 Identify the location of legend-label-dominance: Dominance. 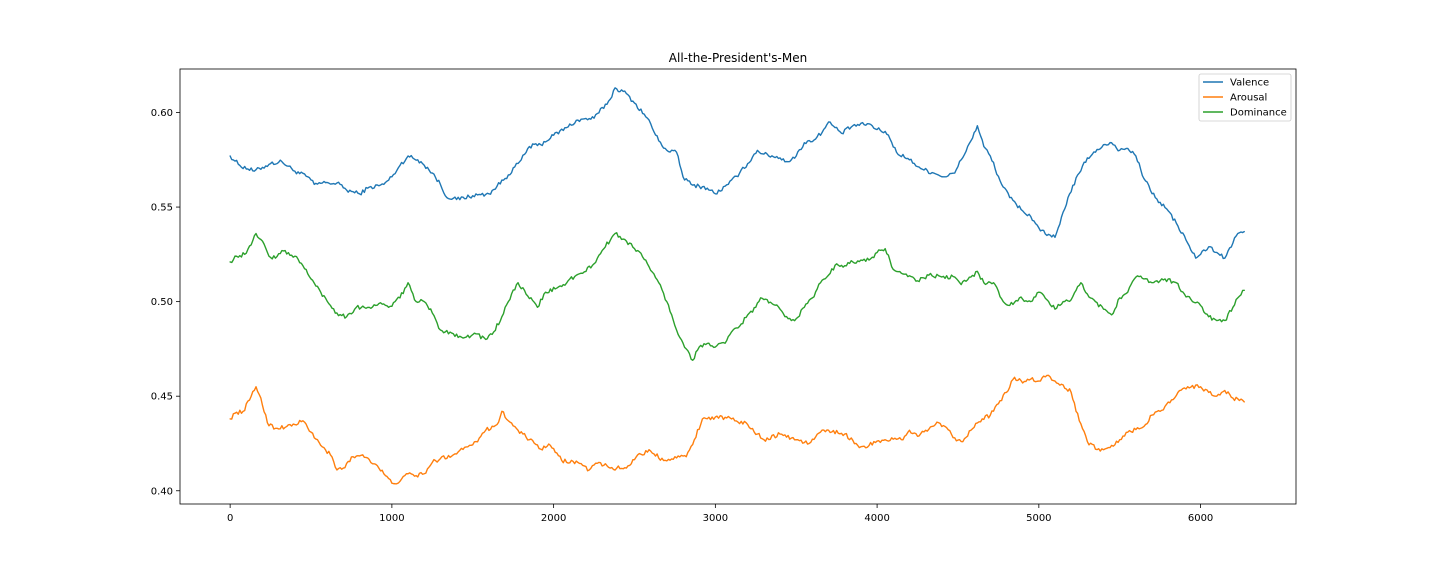
(1258, 113).